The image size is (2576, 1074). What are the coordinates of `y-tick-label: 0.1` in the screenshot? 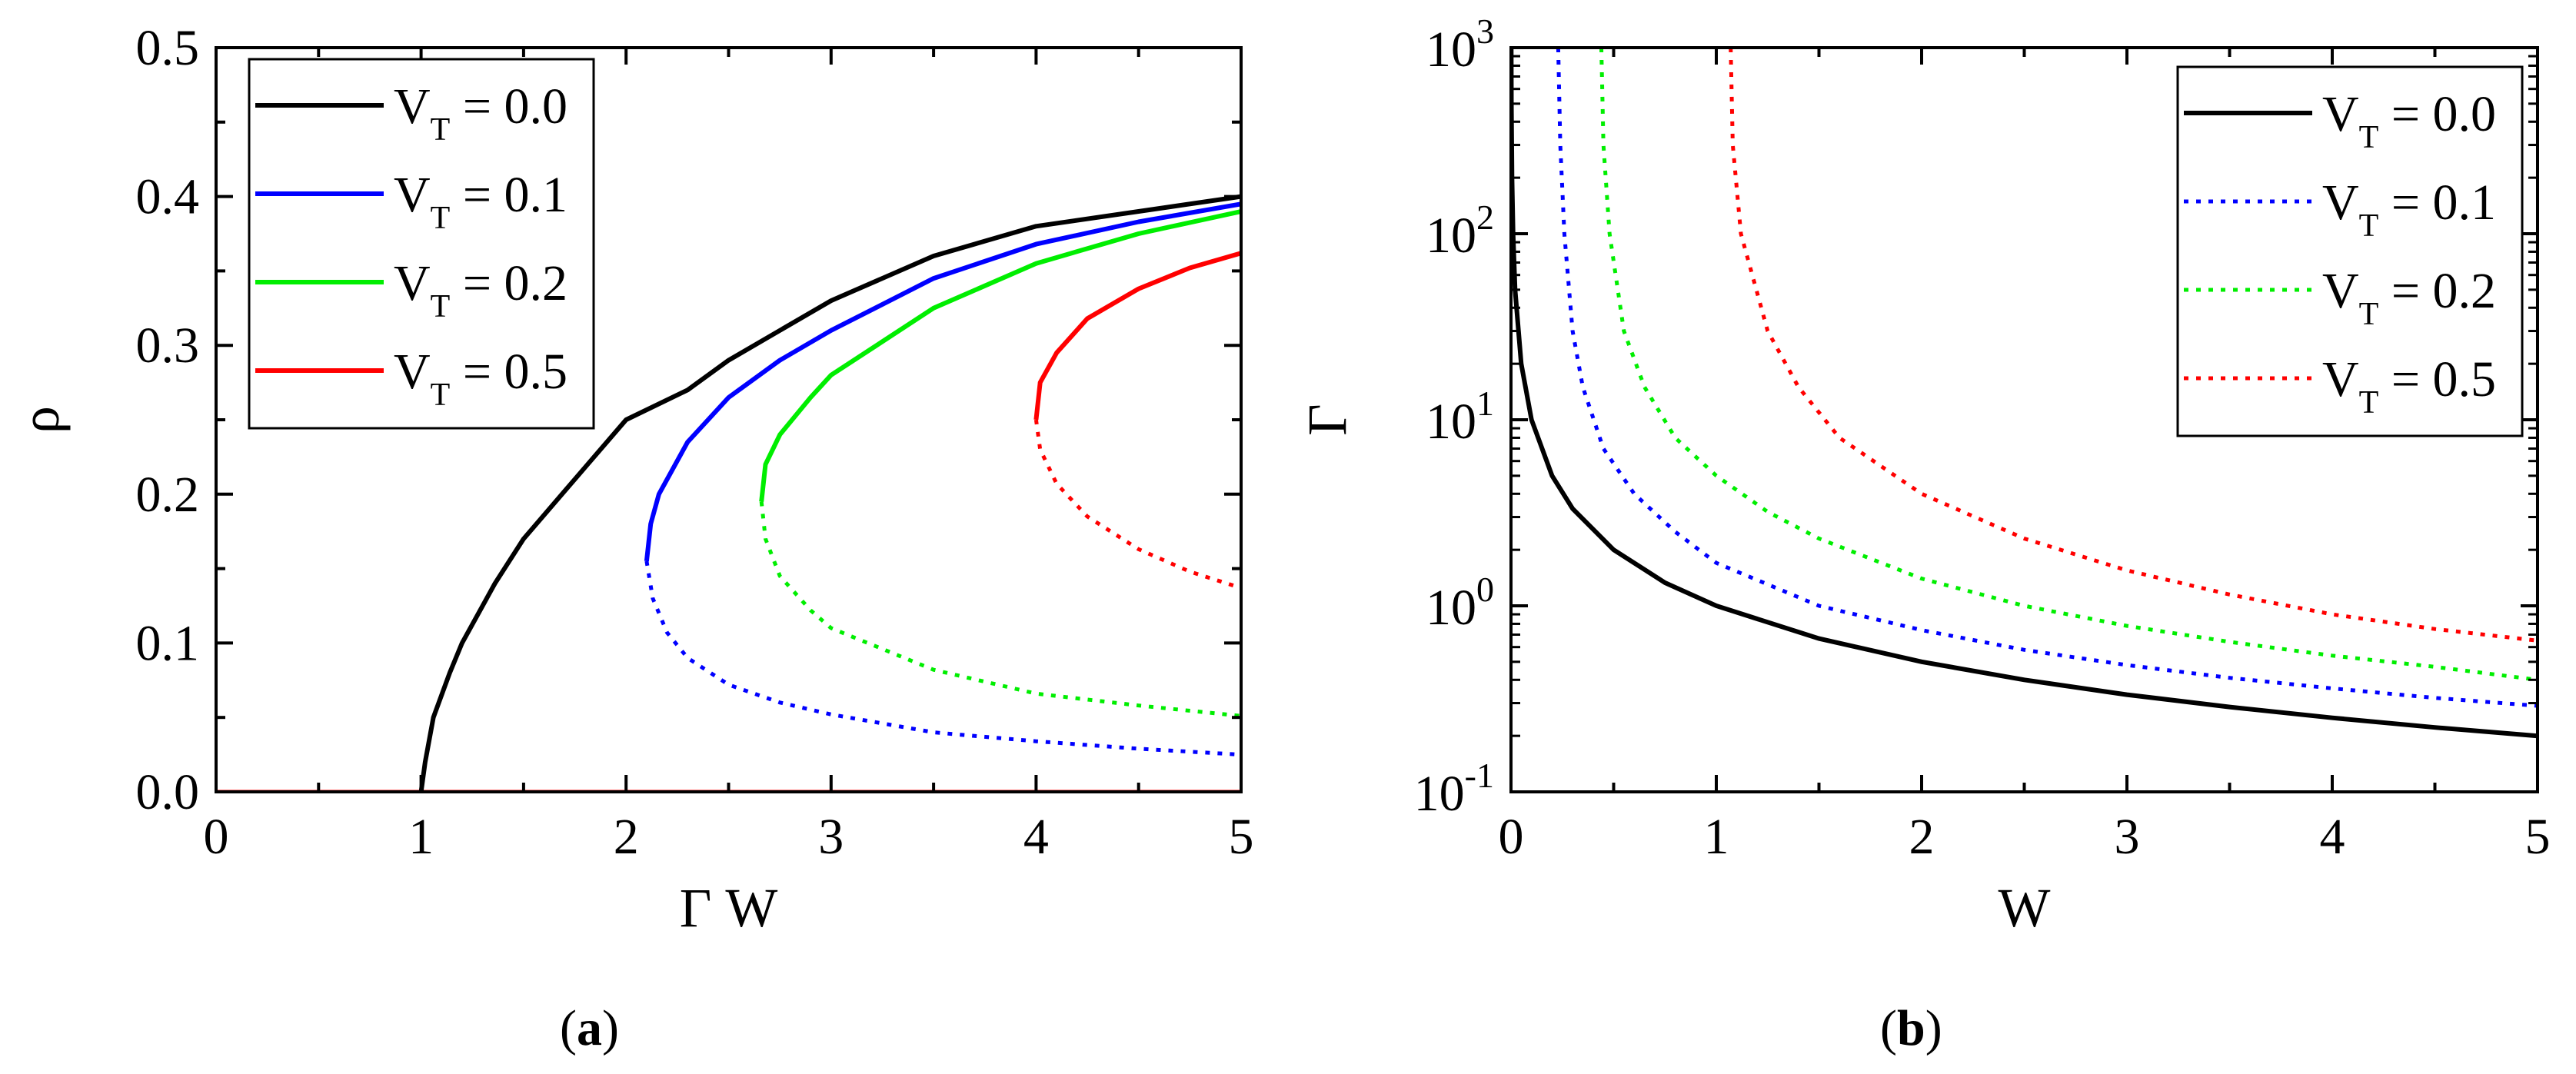 It's located at (168, 643).